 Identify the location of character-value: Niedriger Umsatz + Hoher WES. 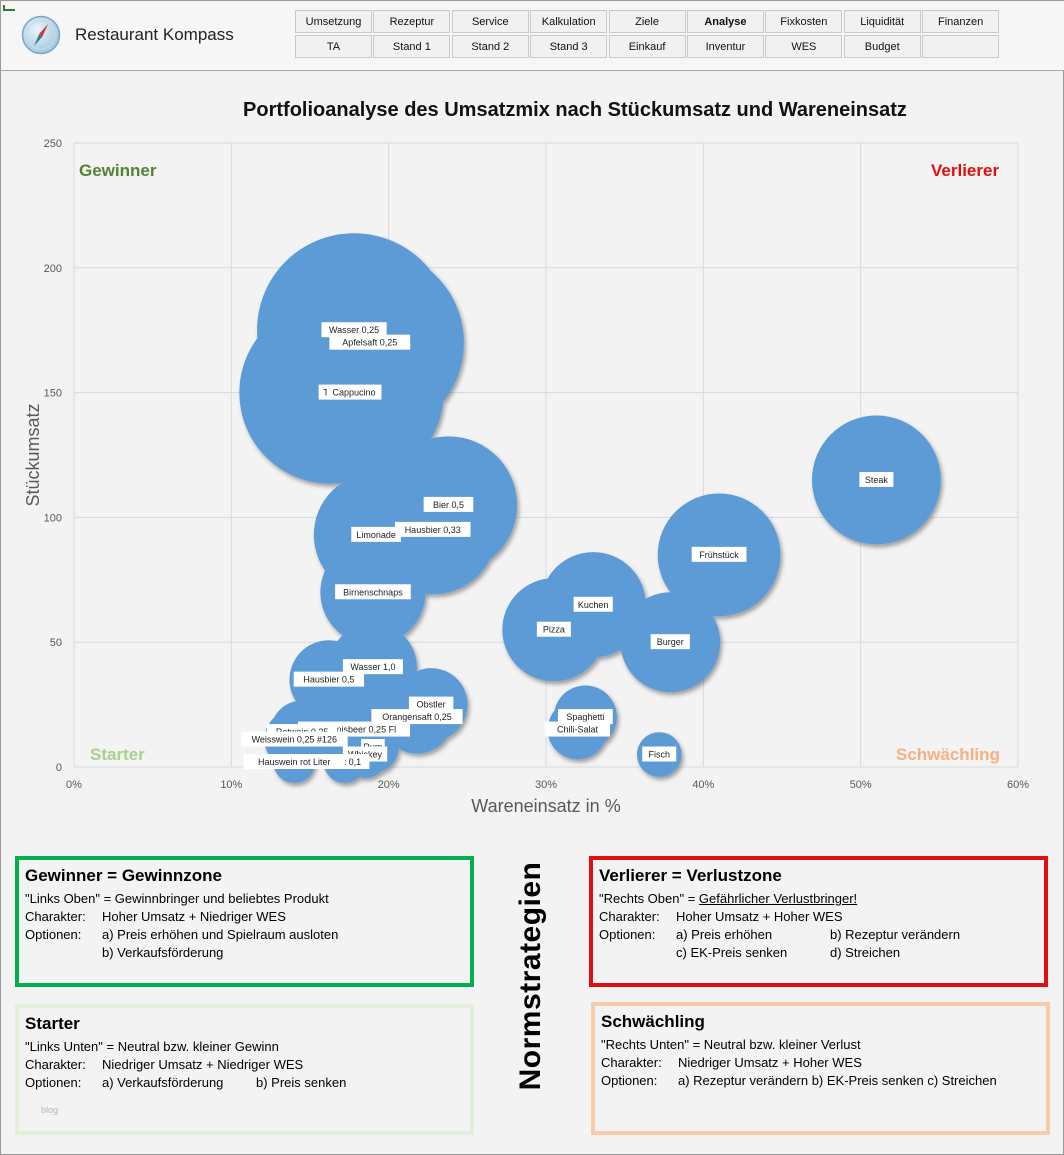
(770, 1062).